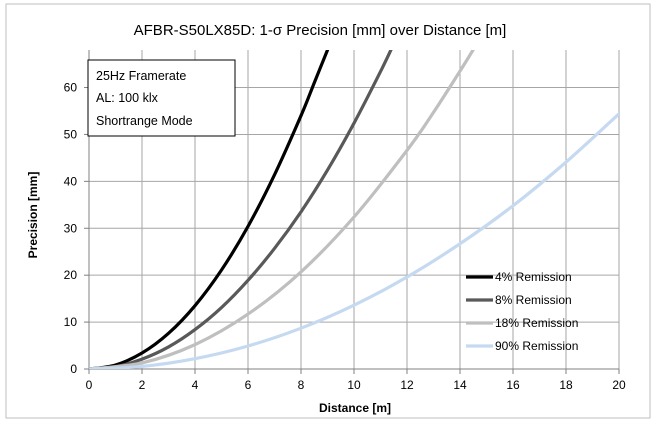  Describe the element at coordinates (407, 385) in the screenshot. I see `x-tick-label: 12` at that location.